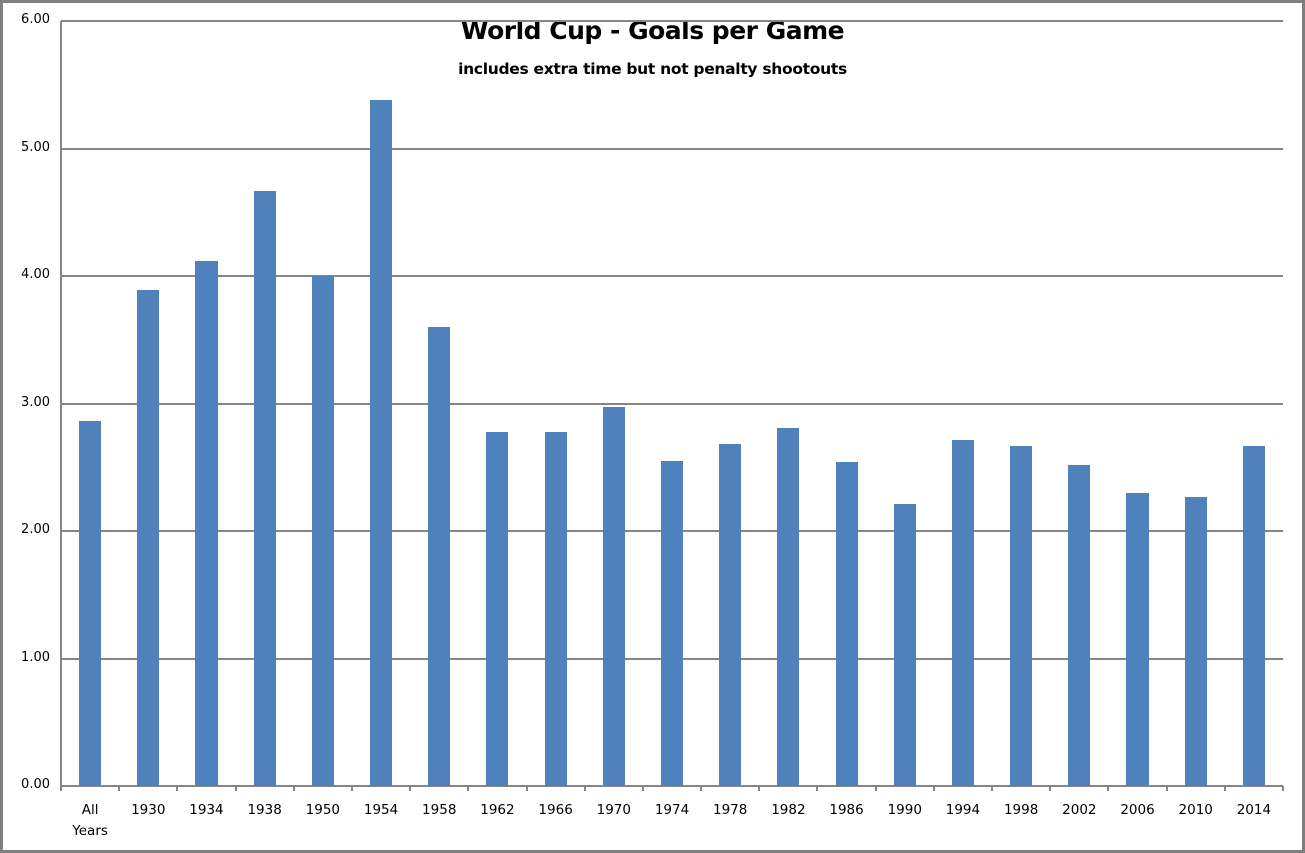 Image resolution: width=1305 pixels, height=853 pixels. I want to click on x-tick-label: 1986, so click(847, 810).